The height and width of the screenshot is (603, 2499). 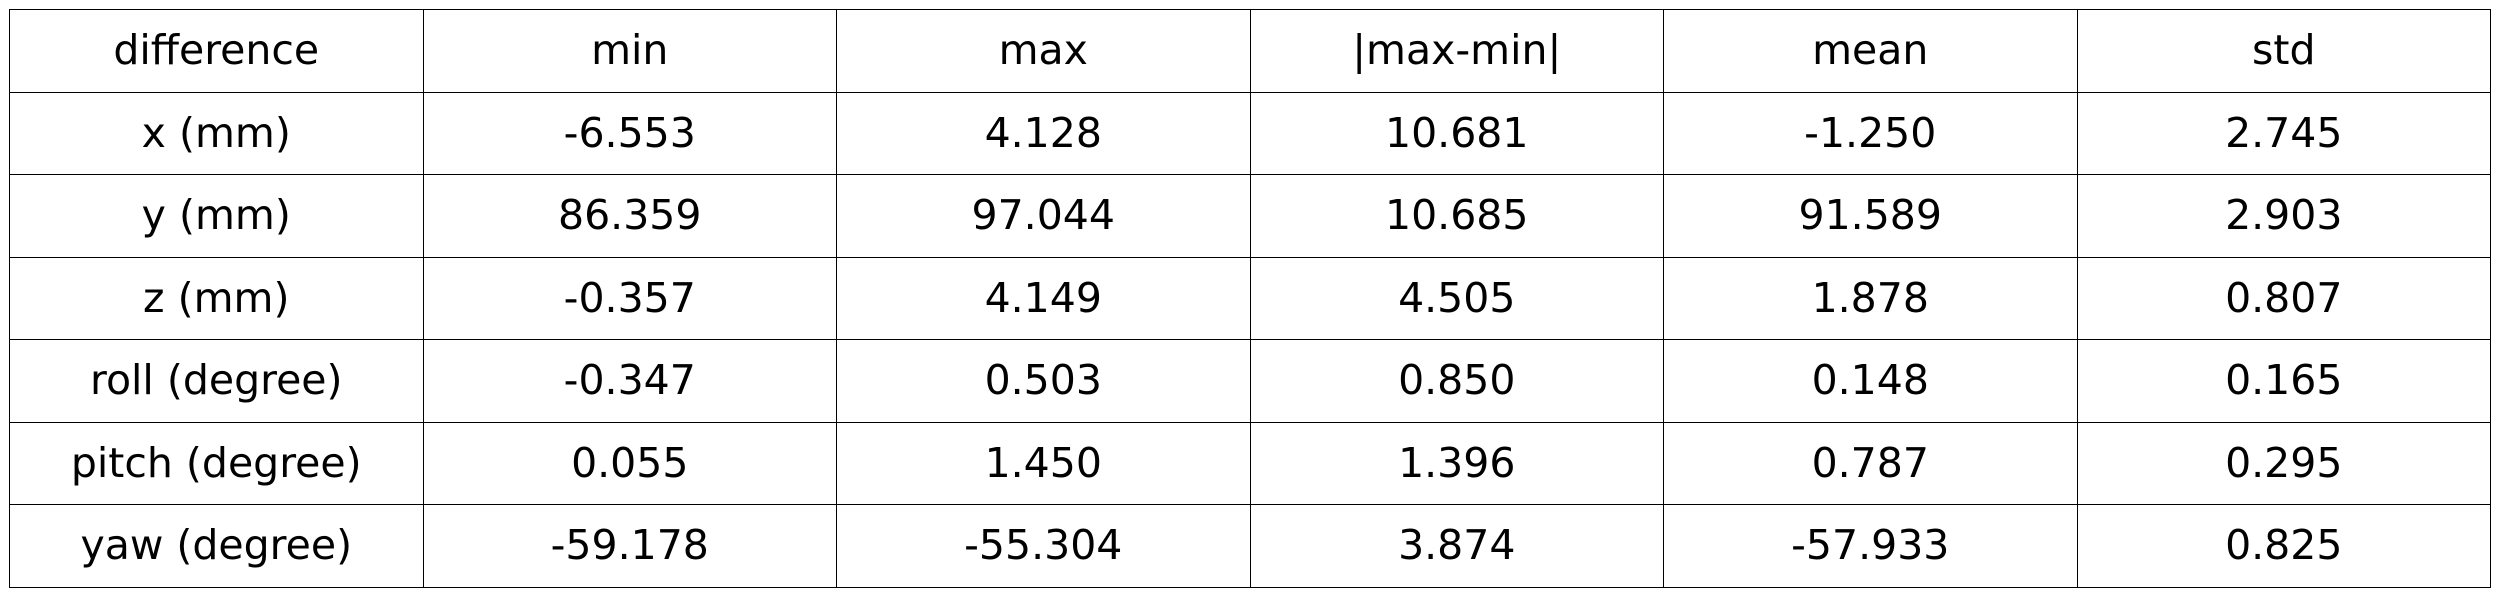 I want to click on row-label-cell: z (mm), so click(x=216, y=298).